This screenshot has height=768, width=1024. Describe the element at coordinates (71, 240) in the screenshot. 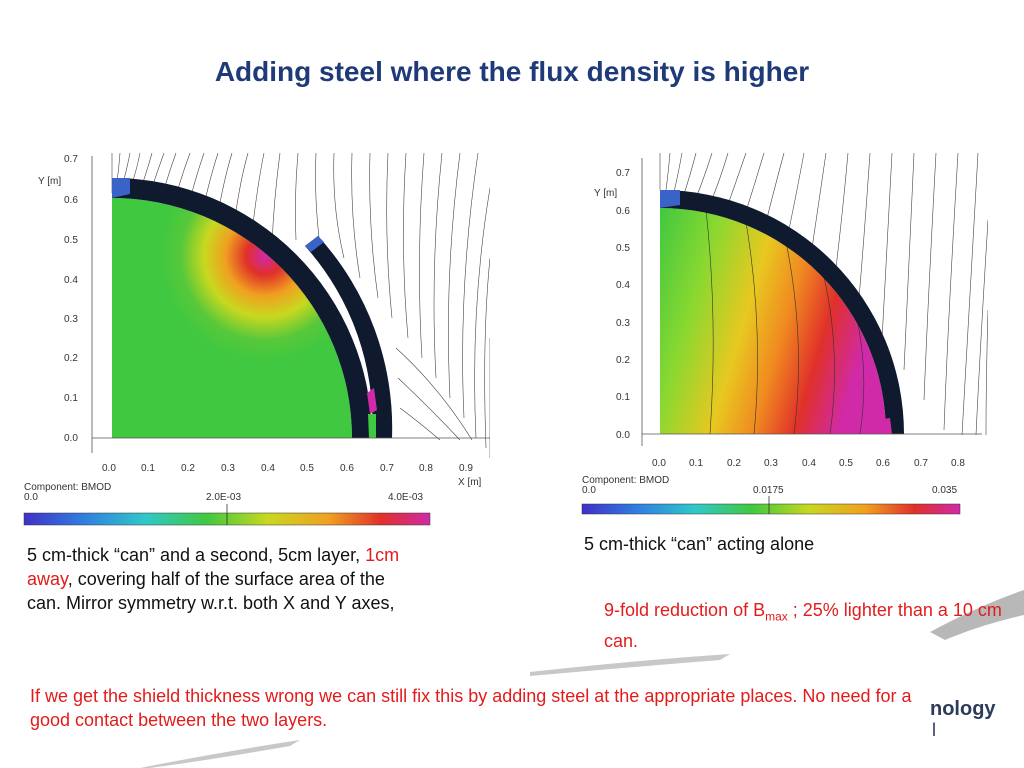

I see `left-y-tick: 0.5` at that location.